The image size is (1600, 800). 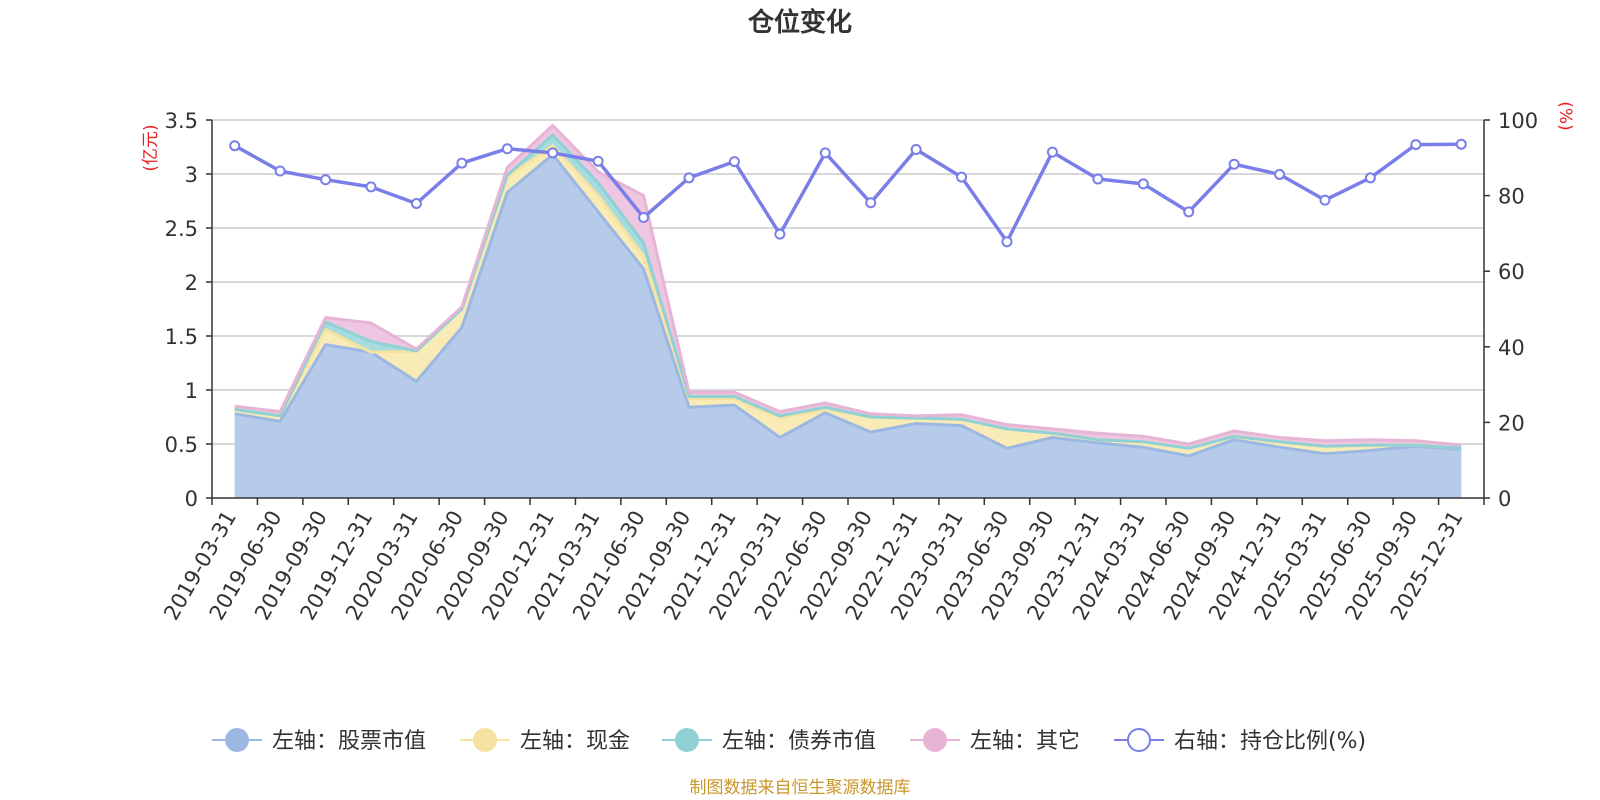 I want to click on legend-item: 左轴：债券市值, so click(x=769, y=741).